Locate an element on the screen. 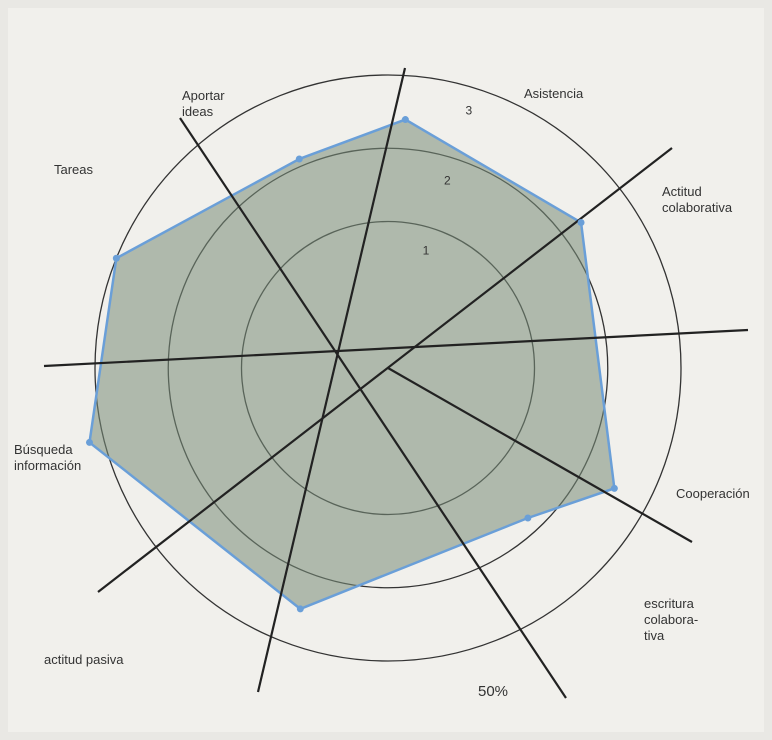  category-label: actitud pasiva is located at coordinates (84, 659).